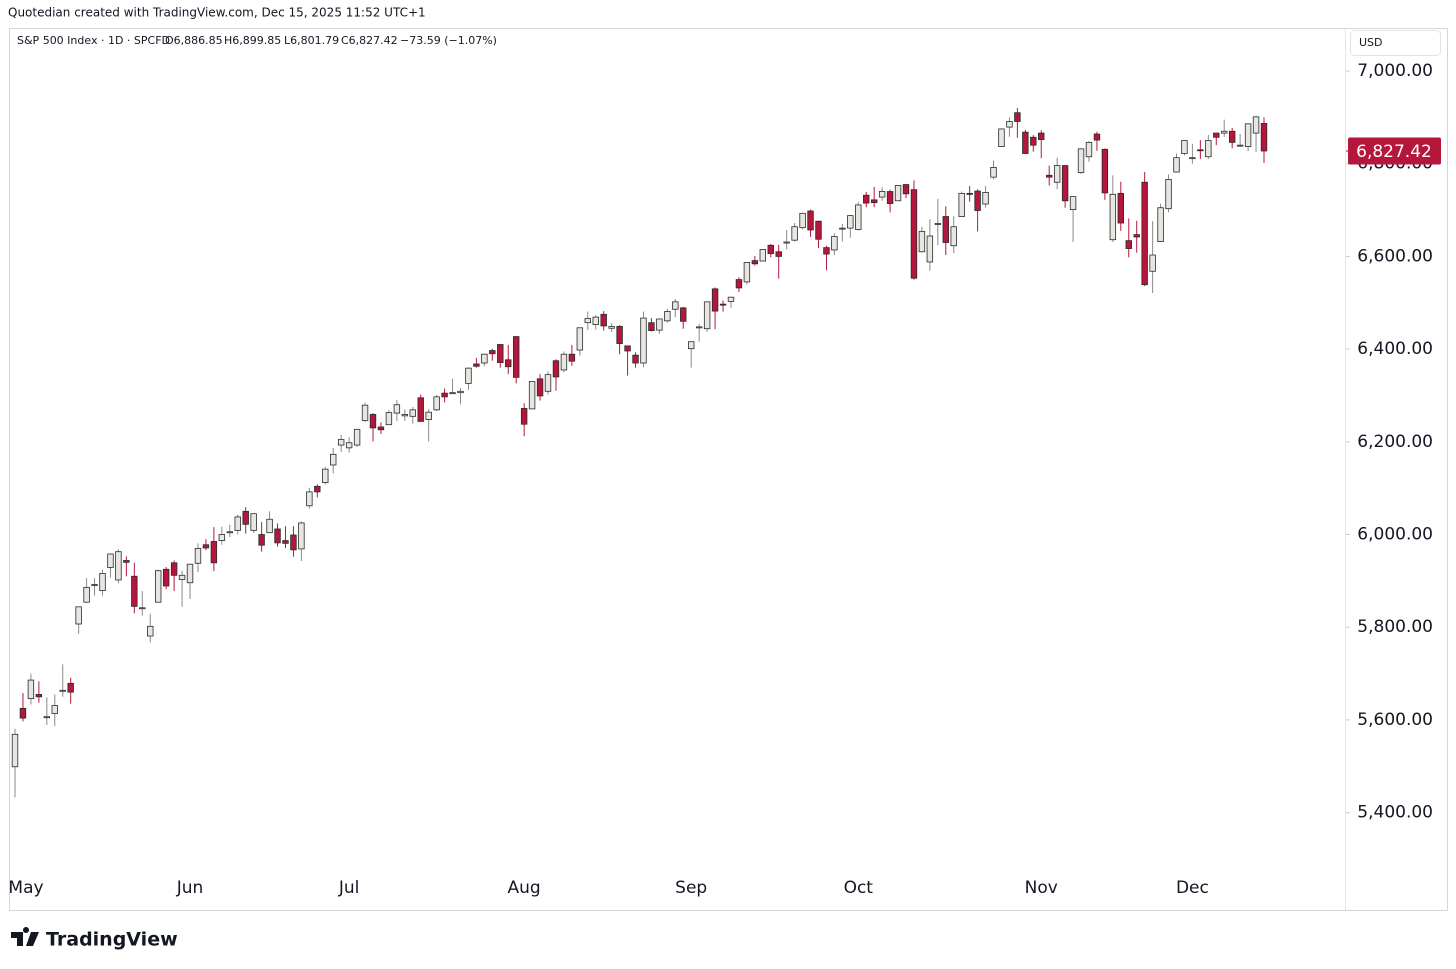 This screenshot has width=1456, height=969. Describe the element at coordinates (1395, 535) in the screenshot. I see `y-tick-label: 6,000.00` at that location.